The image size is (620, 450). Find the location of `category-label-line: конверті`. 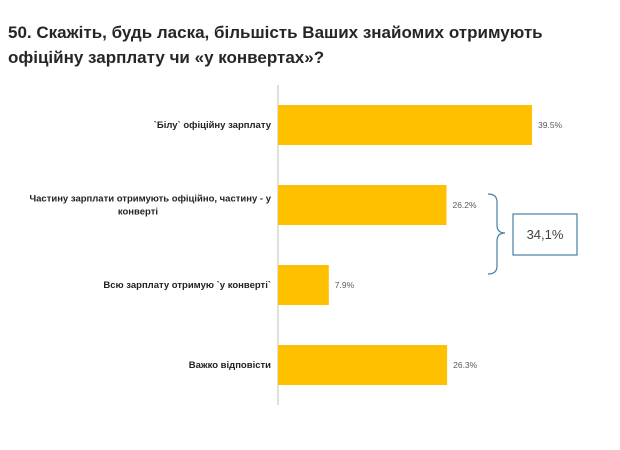

category-label-line: конверті is located at coordinates (138, 212).